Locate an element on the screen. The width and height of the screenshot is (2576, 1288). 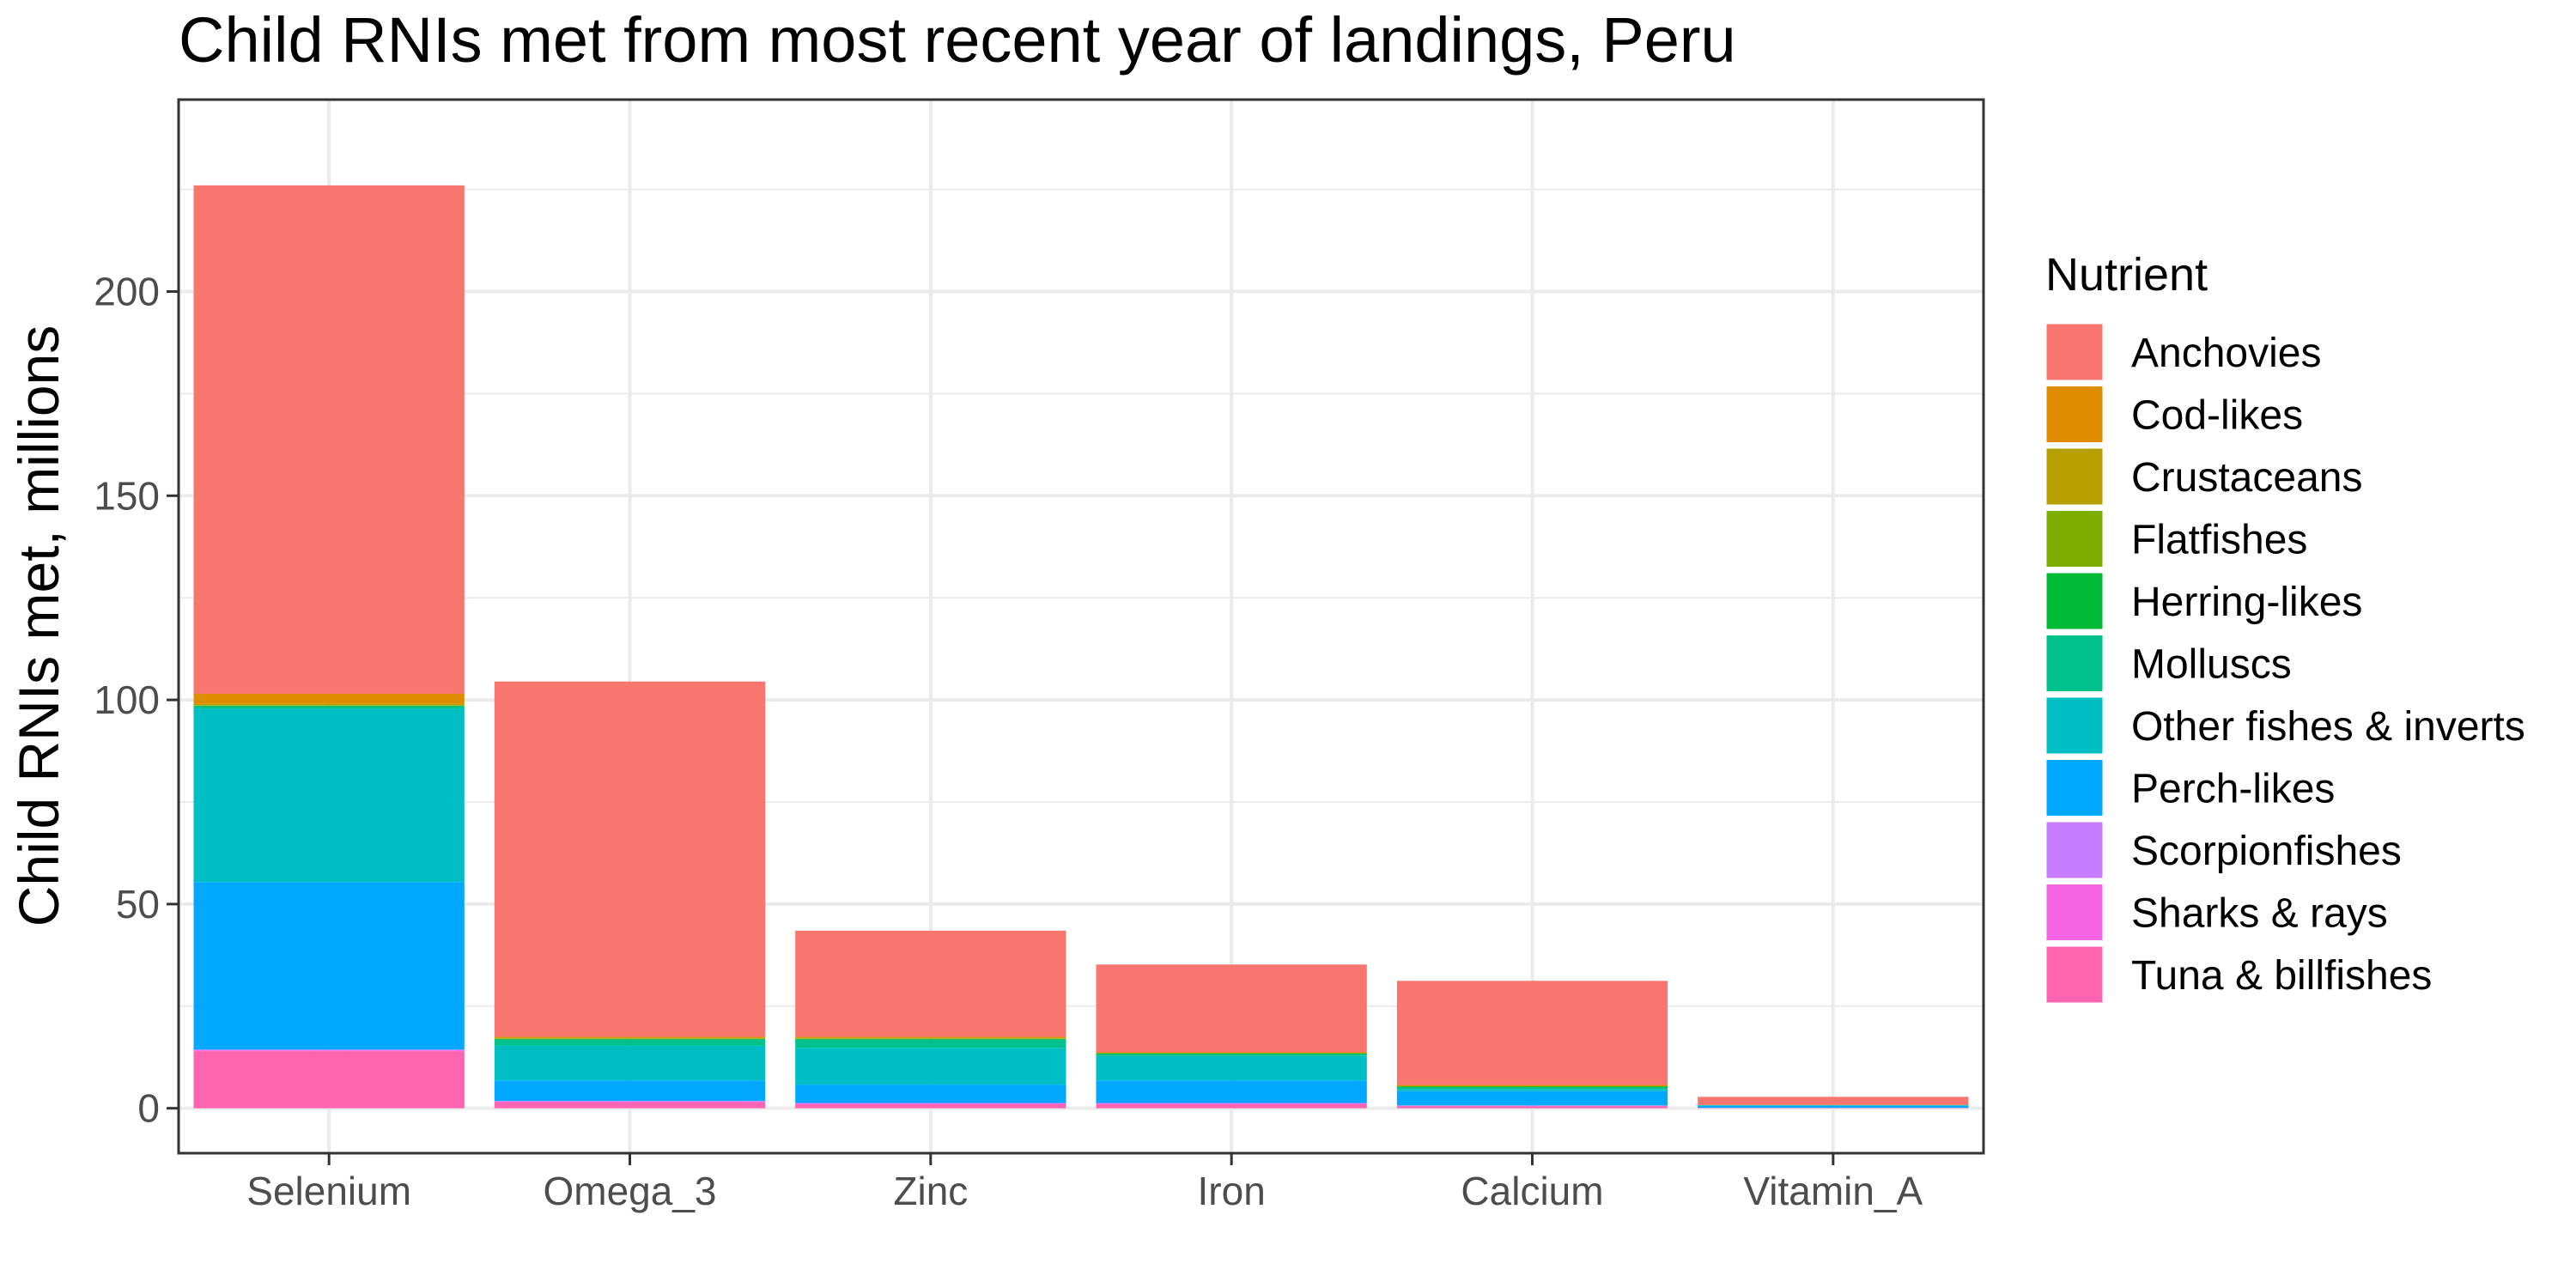
legend-label: Molluscs is located at coordinates (2211, 665).